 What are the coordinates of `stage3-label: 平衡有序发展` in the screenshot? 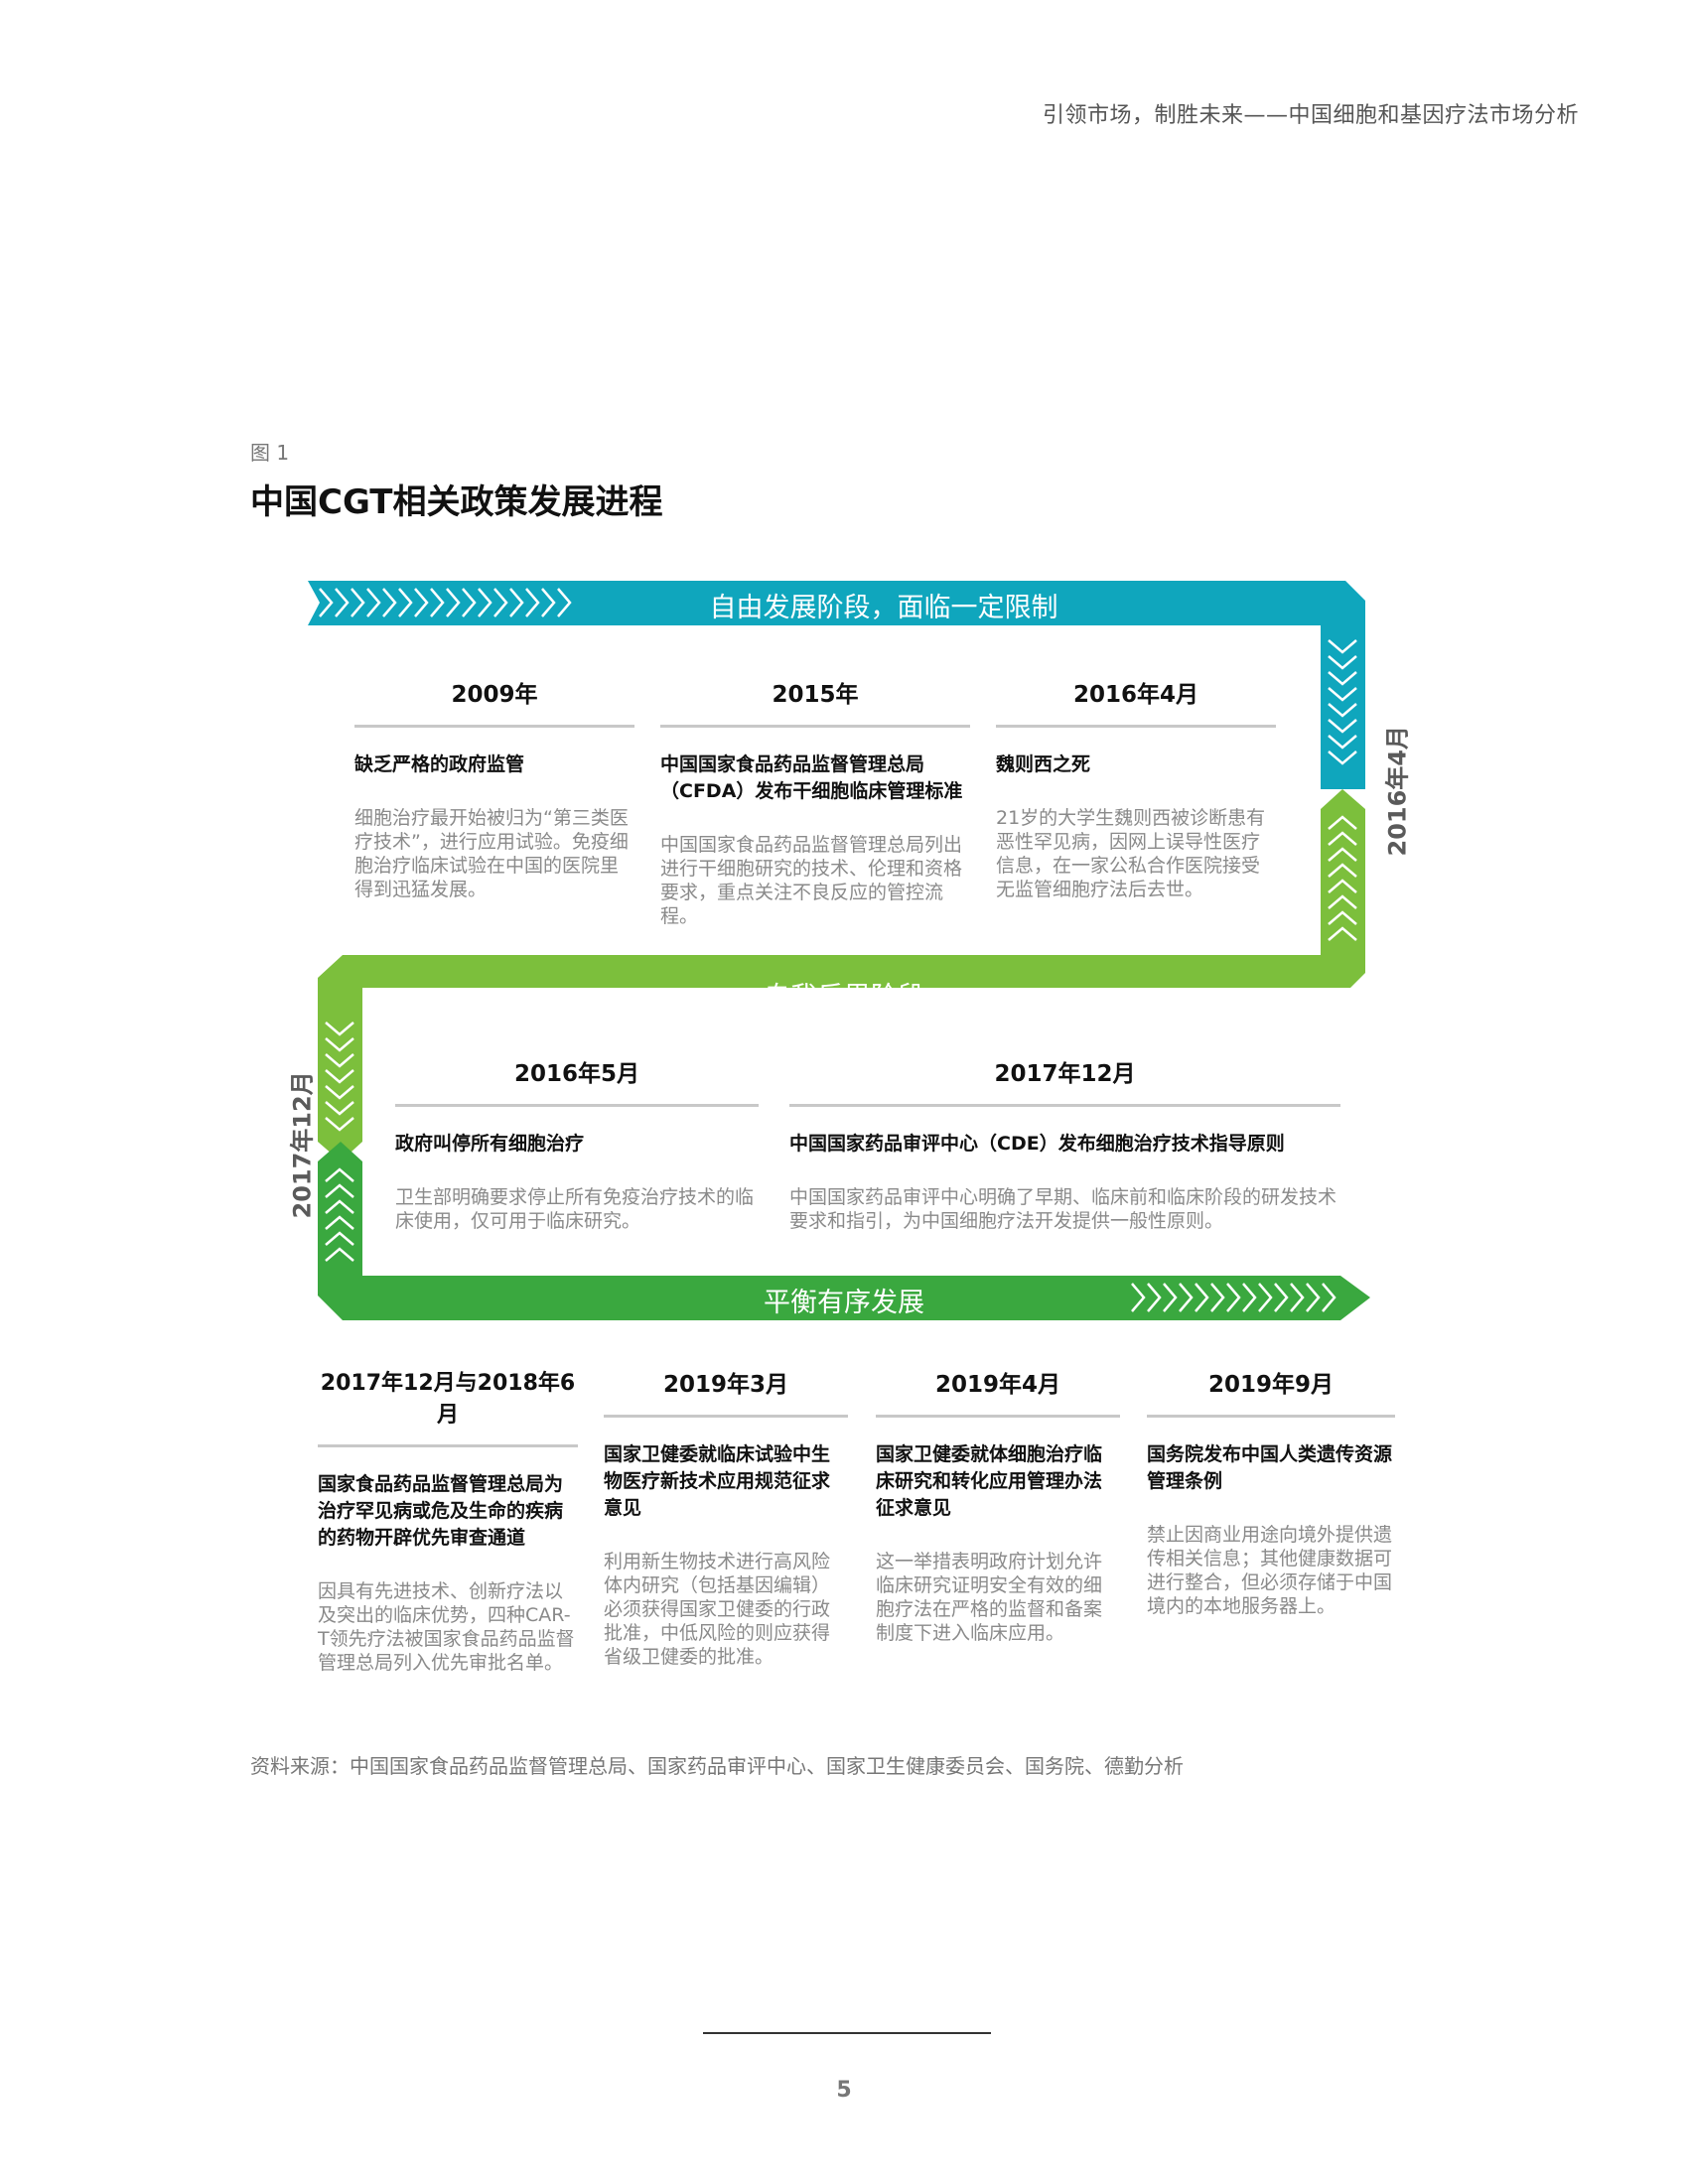 It's located at (844, 1303).